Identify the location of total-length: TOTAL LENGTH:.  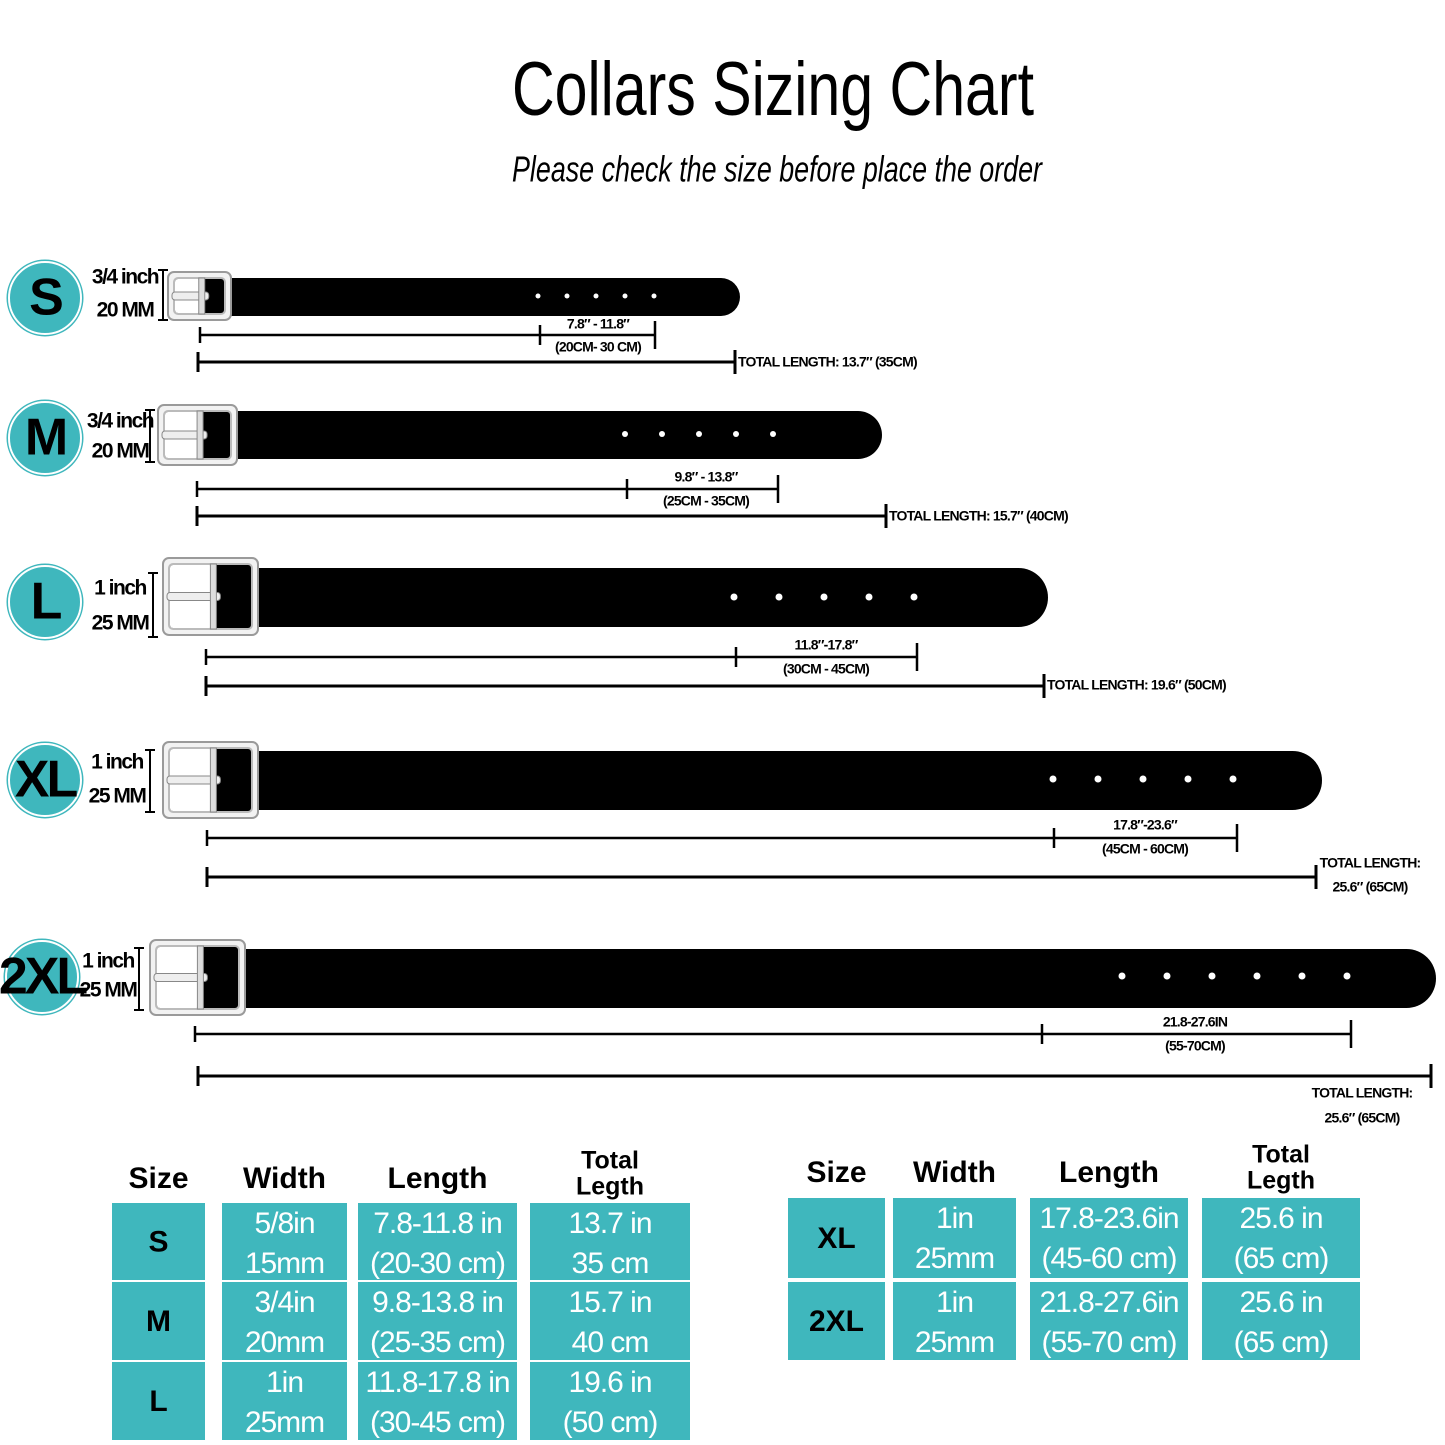
(1362, 1093).